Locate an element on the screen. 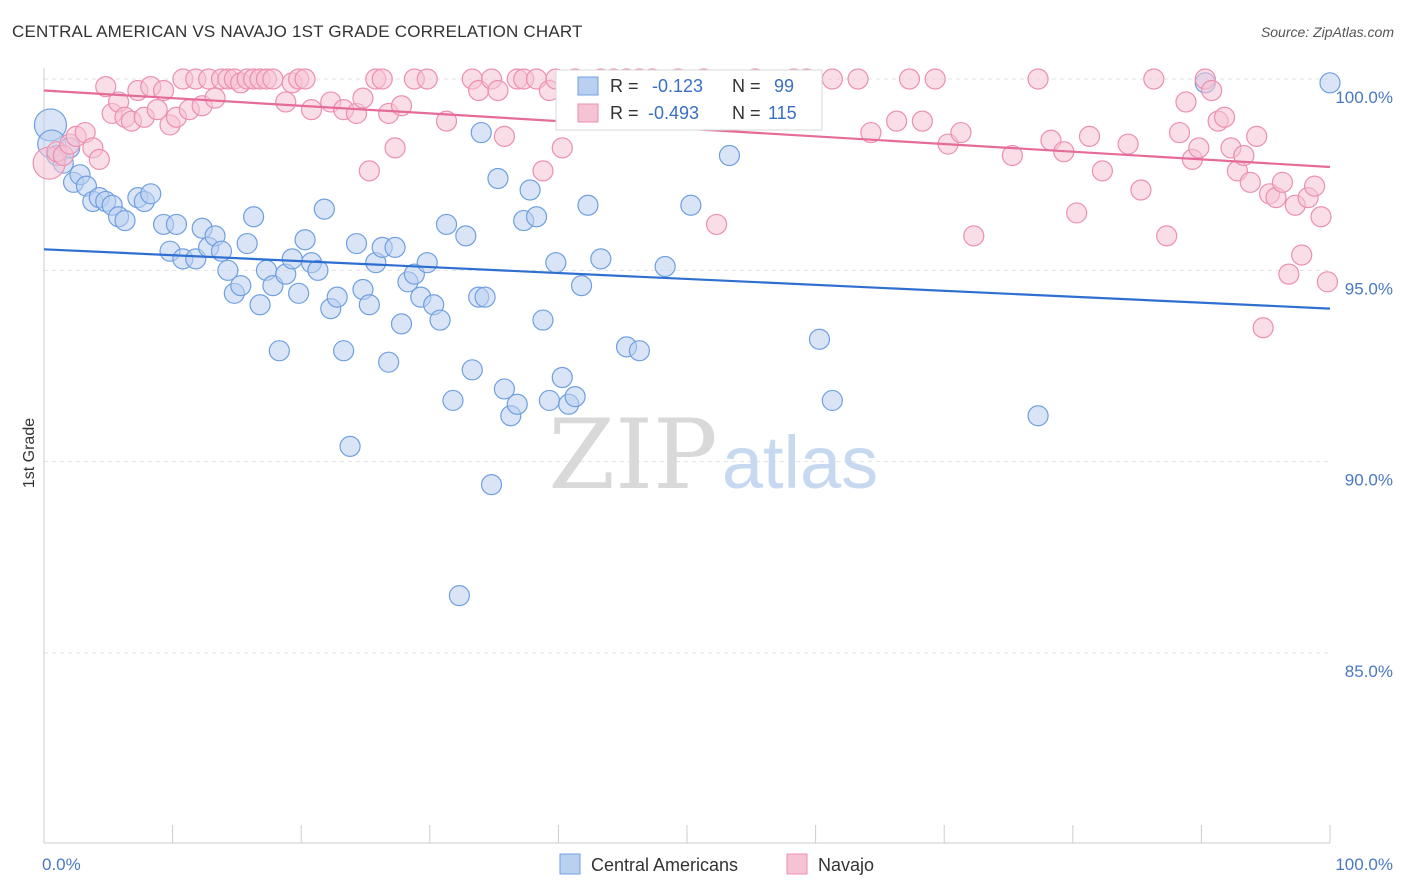  series-legend: Central Americans Navajo is located at coordinates (716, 864).